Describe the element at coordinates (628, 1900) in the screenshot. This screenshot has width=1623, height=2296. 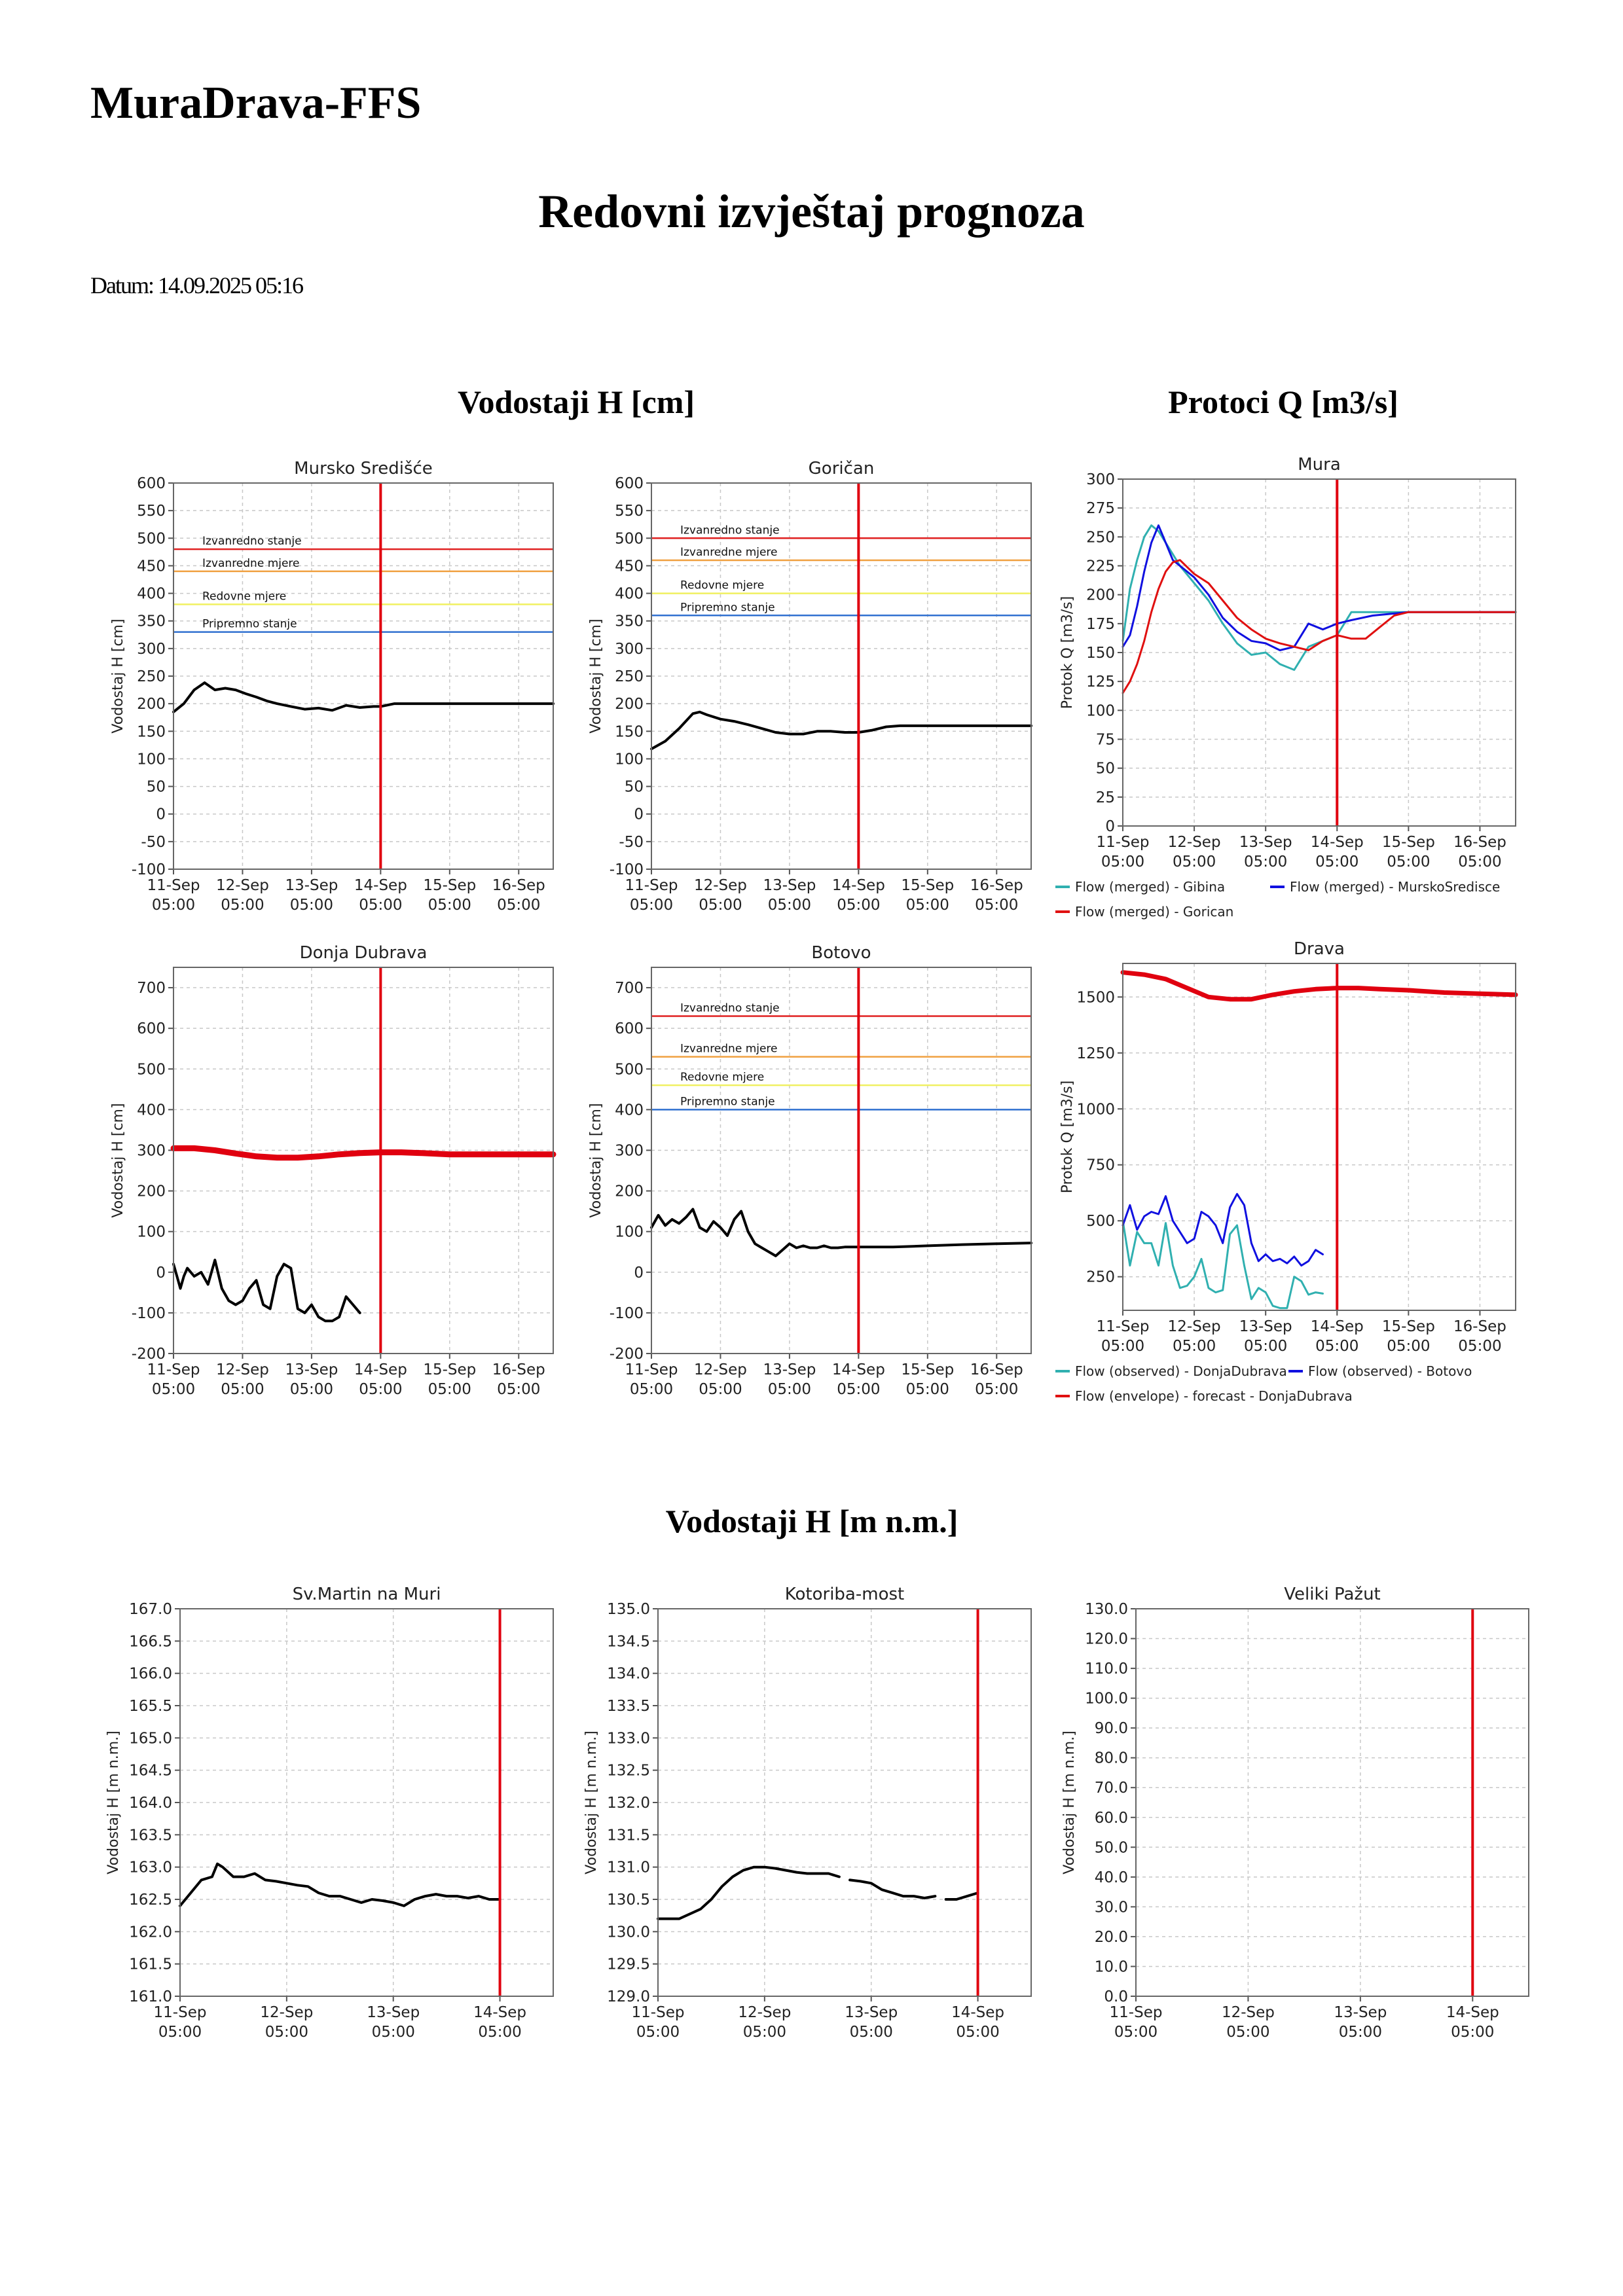
I see `y-tick-label: 130.5` at that location.